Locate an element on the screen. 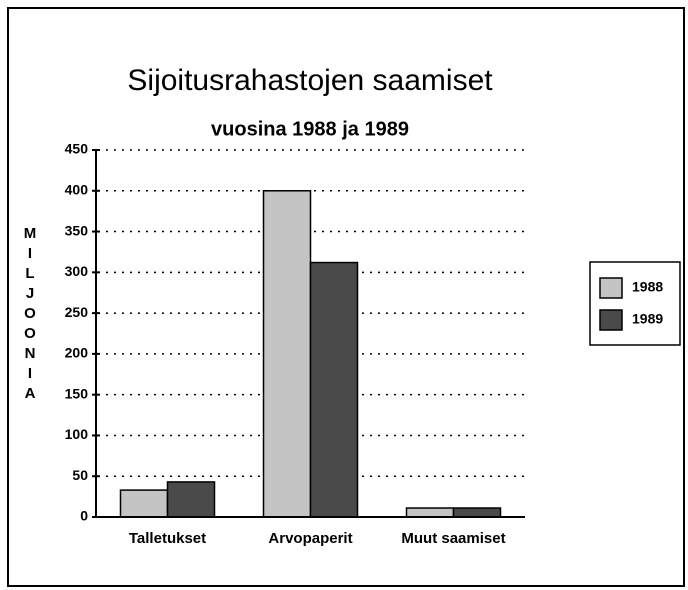 The height and width of the screenshot is (590, 688). y-tick-label: 150 is located at coordinates (77, 393).